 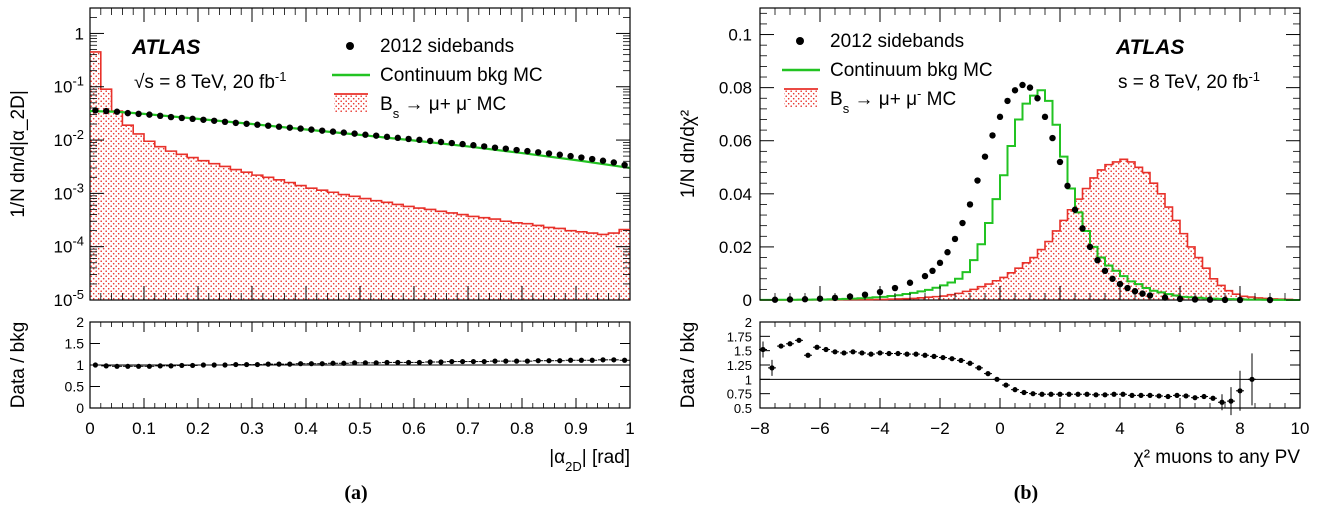 What do you see at coordinates (461, 75) in the screenshot?
I see `legend-label-continuum: Continuum bkg MC` at bounding box center [461, 75].